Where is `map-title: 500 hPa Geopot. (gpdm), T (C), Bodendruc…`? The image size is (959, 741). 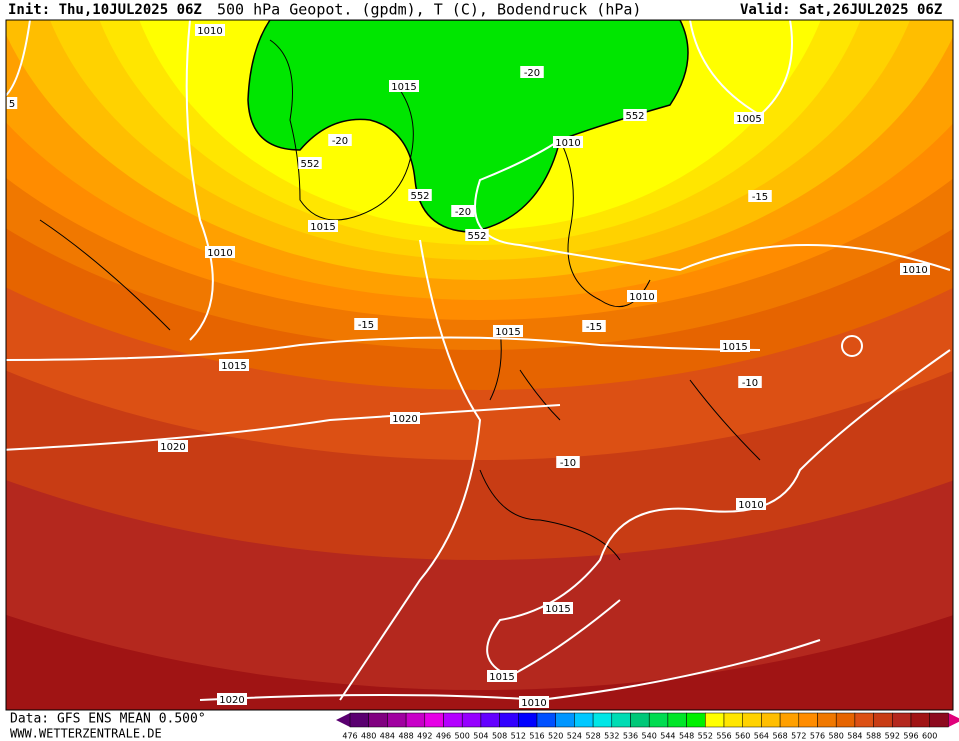 map-title: 500 hPa Geopot. (gpdm), T (C), Bodendruc… is located at coordinates (429, 10).